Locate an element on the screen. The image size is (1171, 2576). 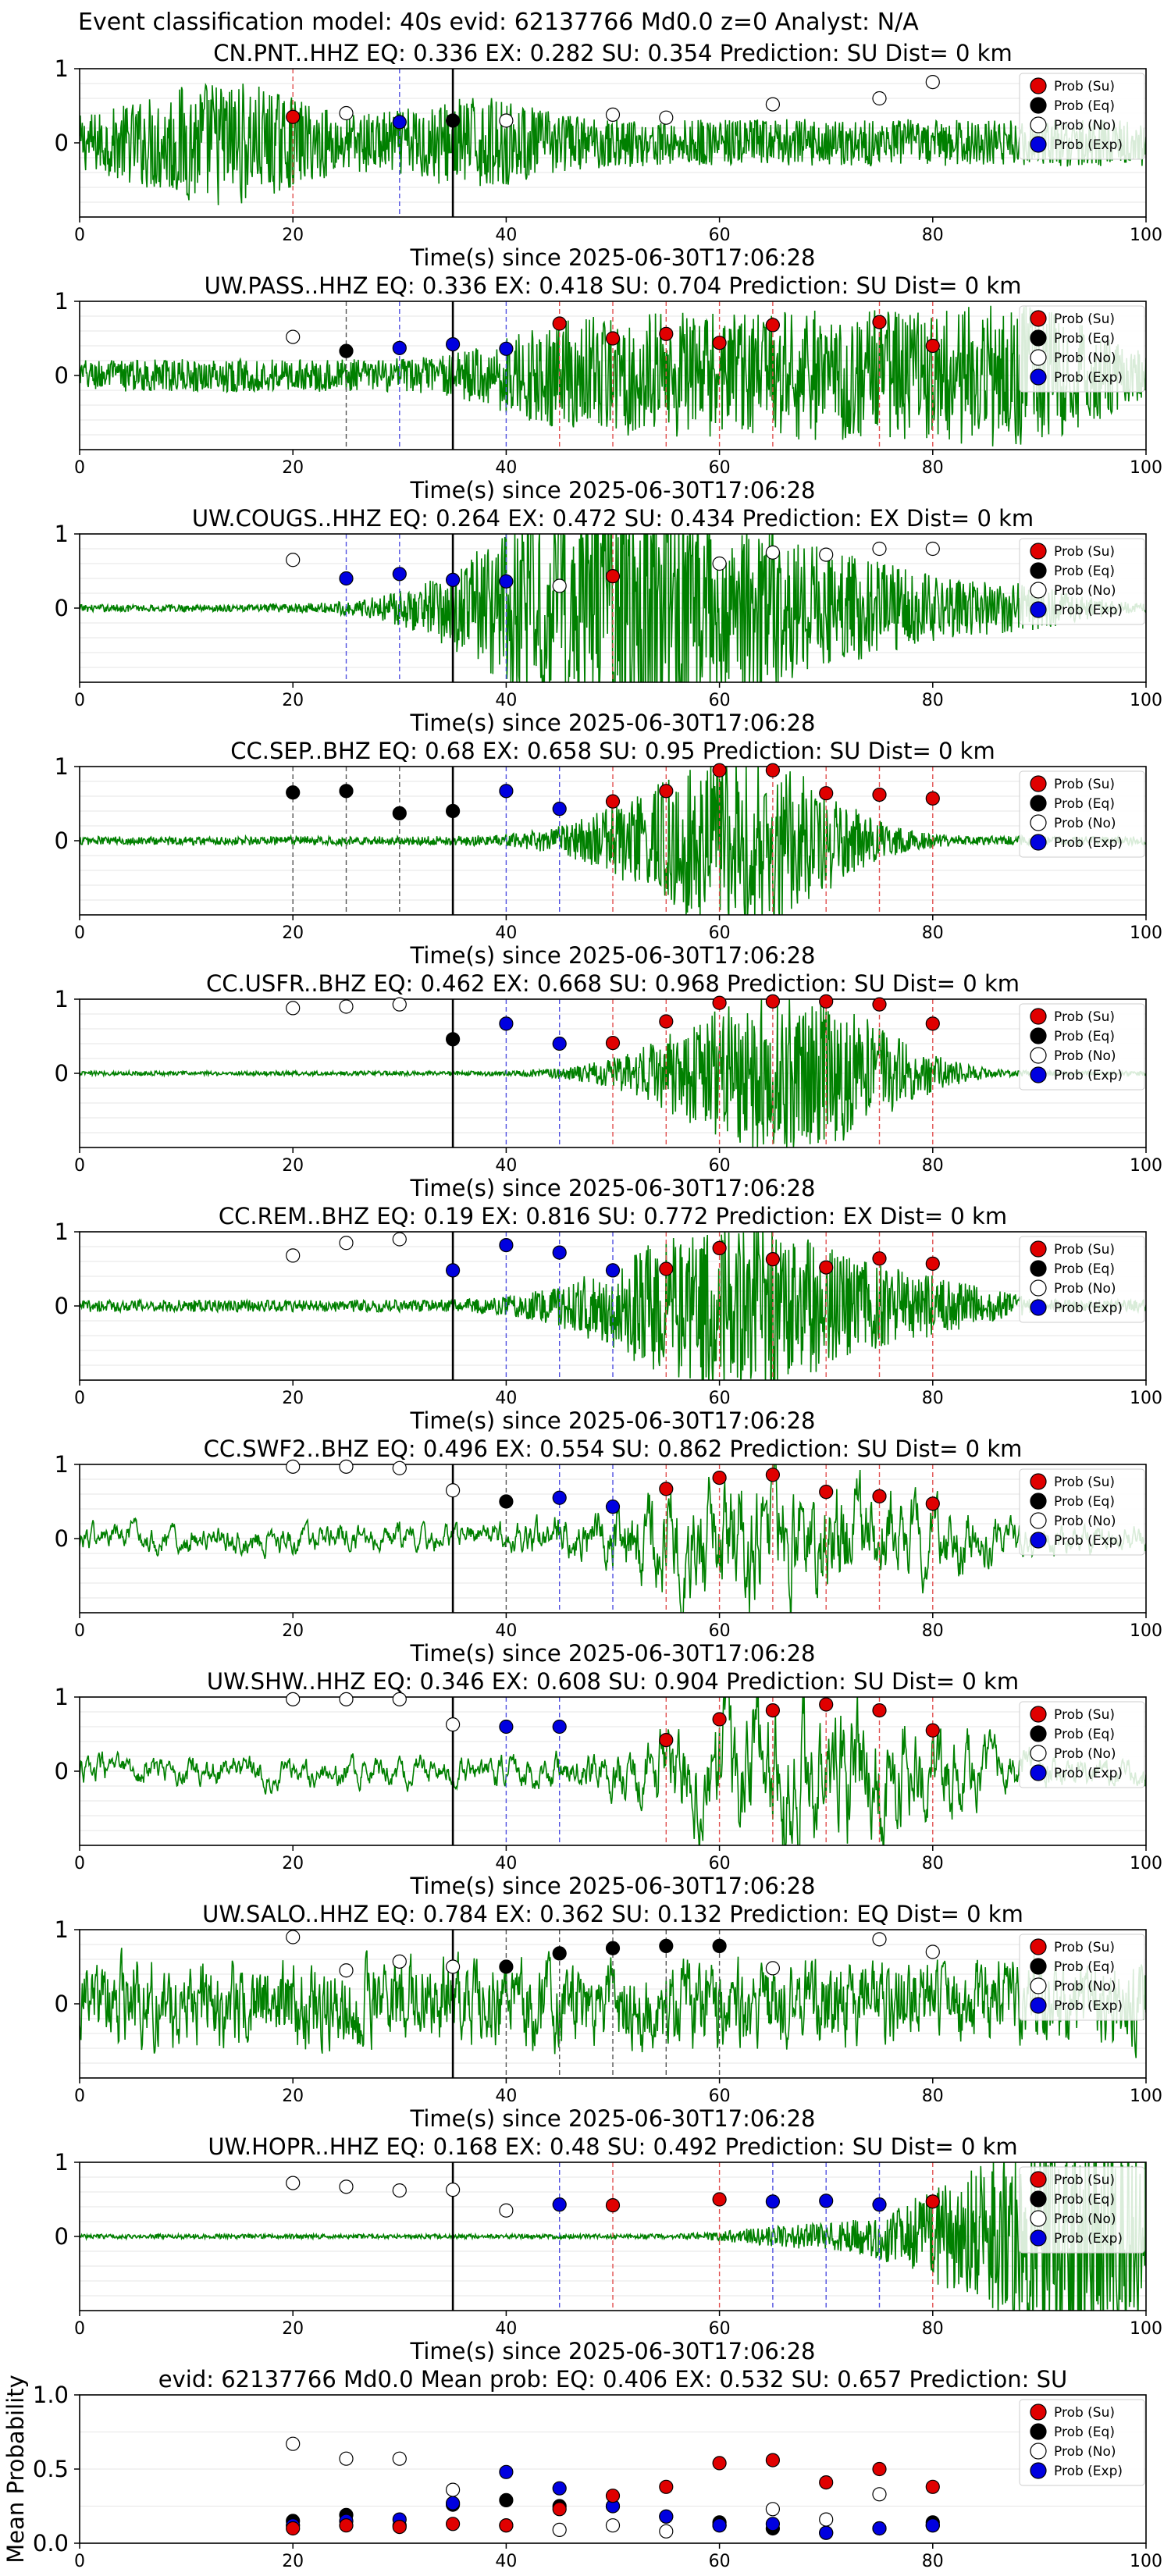
y-tick-label: 1.0 is located at coordinates (51, 2395).